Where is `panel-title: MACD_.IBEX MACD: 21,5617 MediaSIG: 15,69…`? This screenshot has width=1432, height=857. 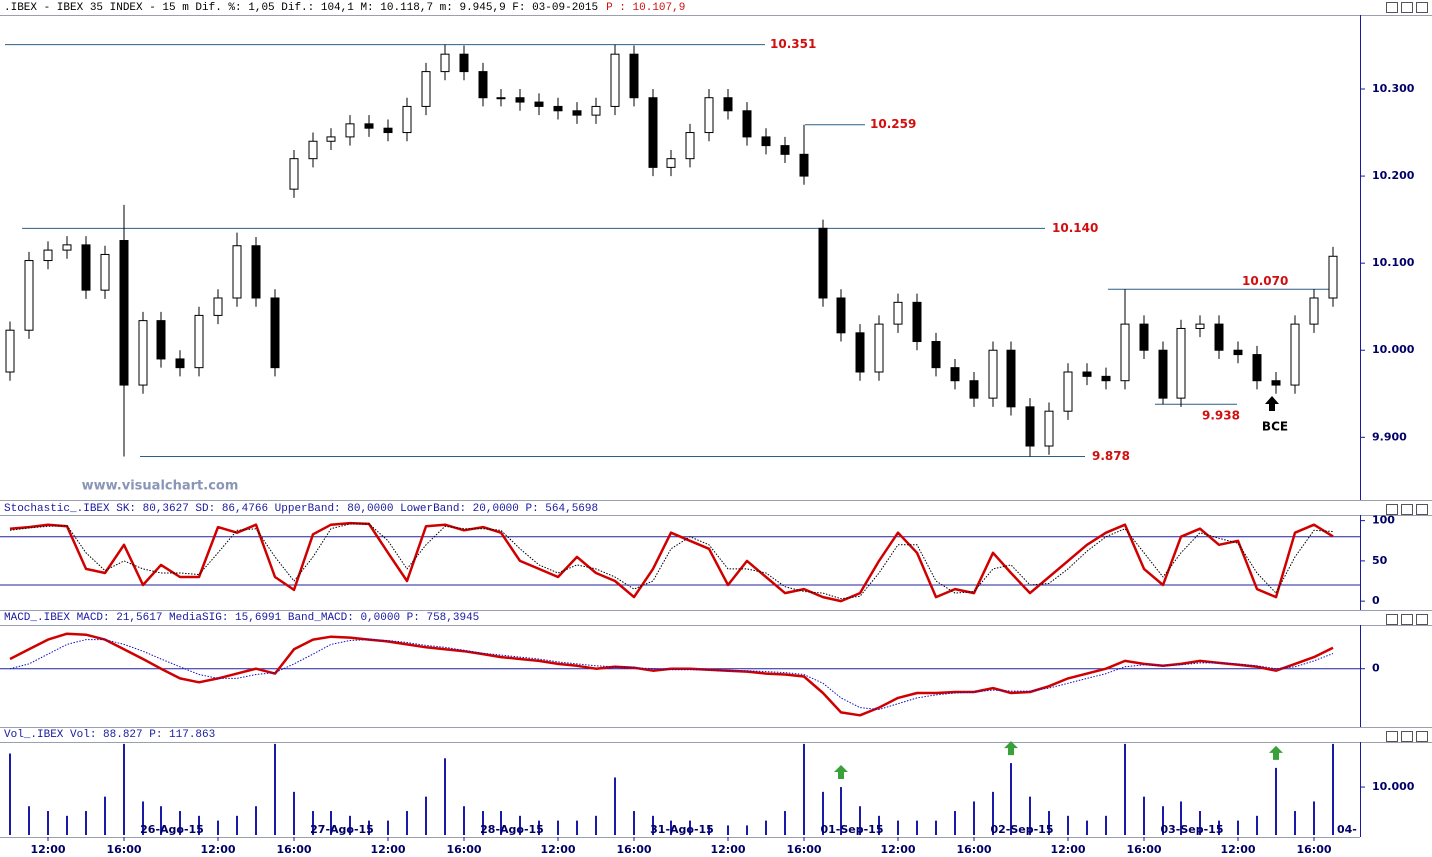
panel-title: MACD_.IBEX MACD: 21,5617 MediaSIG: 15,69… is located at coordinates (241, 618).